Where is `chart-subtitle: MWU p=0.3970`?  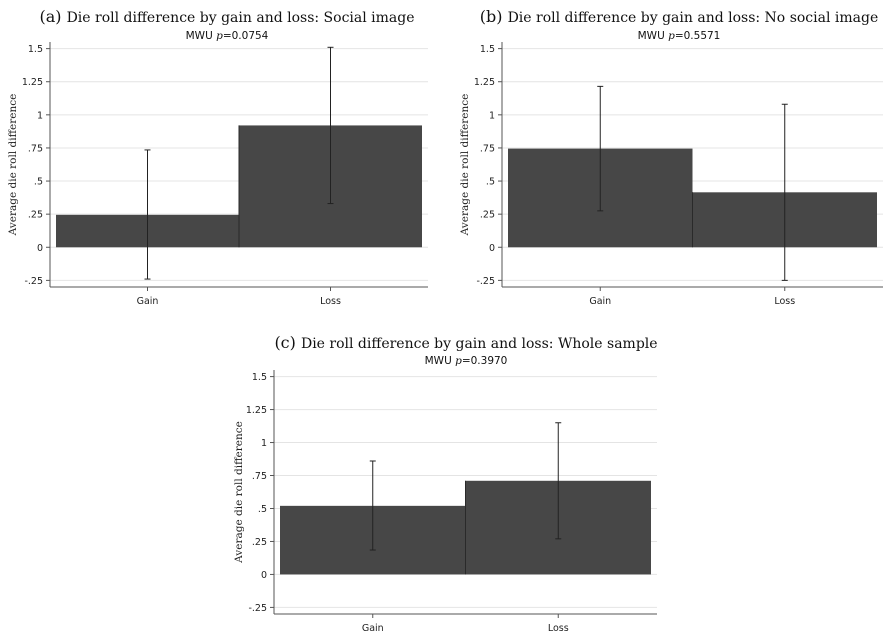 chart-subtitle: MWU p=0.3970 is located at coordinates (466, 361).